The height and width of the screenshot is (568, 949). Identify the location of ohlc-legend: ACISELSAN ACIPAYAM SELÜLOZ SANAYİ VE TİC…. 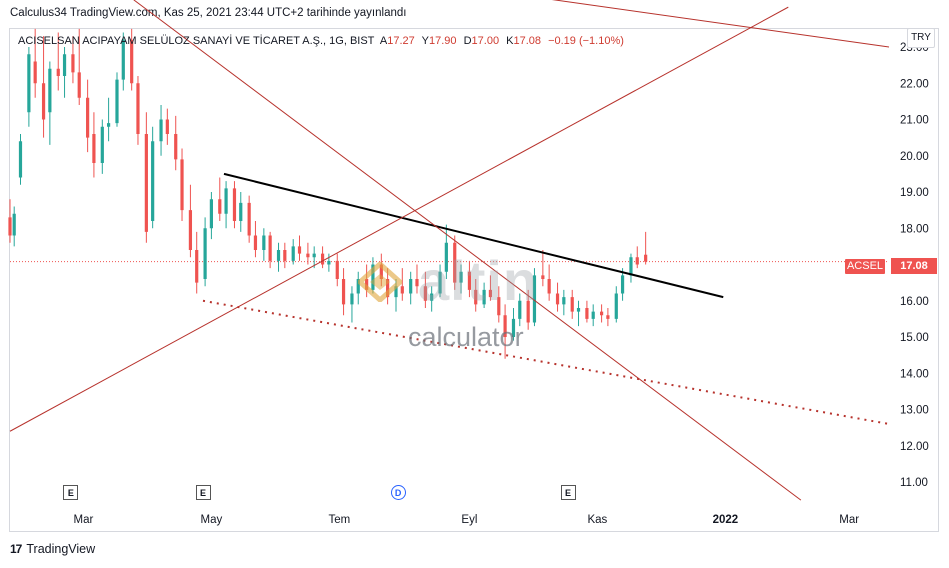
(323, 41).